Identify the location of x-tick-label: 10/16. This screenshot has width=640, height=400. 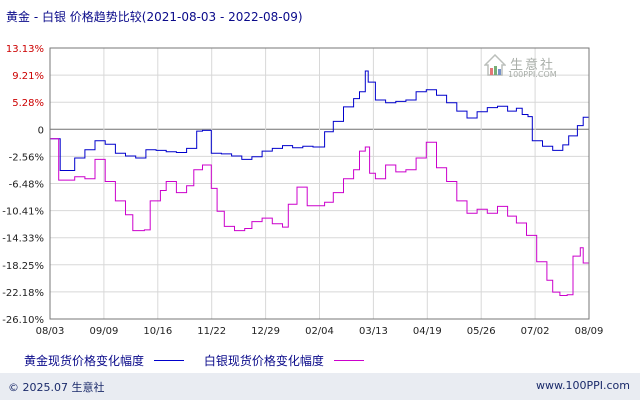
(157, 331).